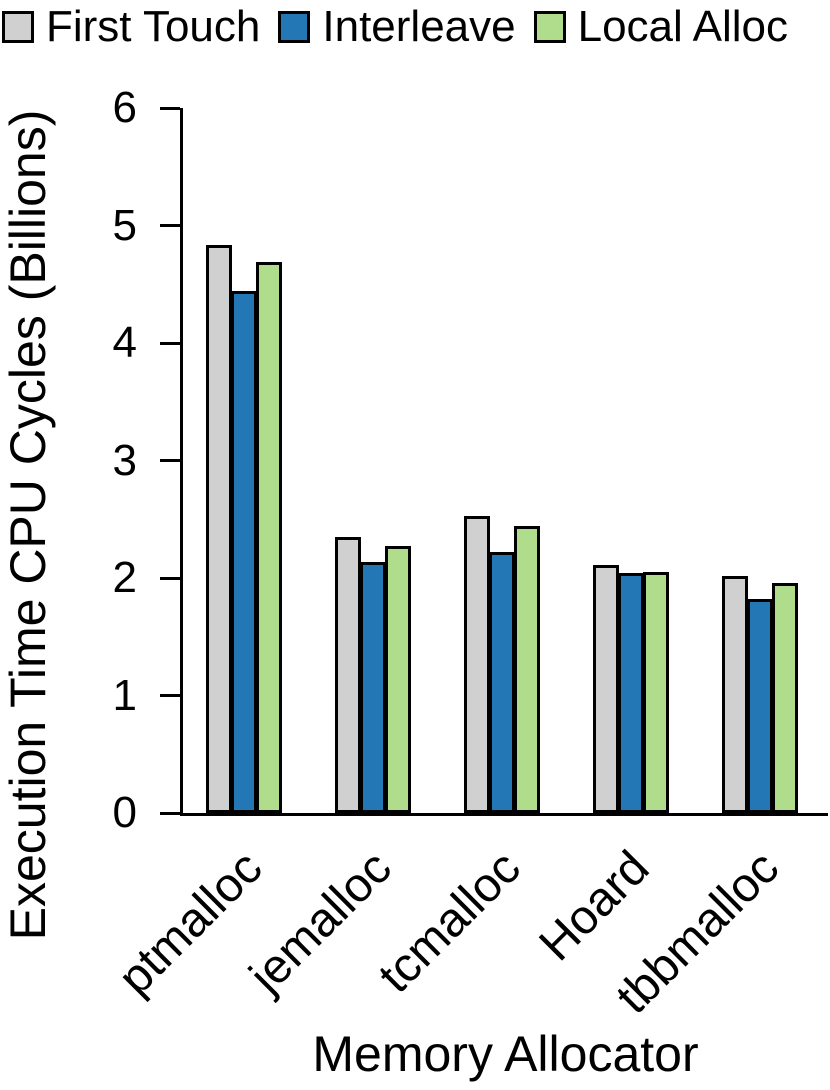  Describe the element at coordinates (656, 692) in the screenshot. I see `bar-Hoard-local-alloc` at that location.